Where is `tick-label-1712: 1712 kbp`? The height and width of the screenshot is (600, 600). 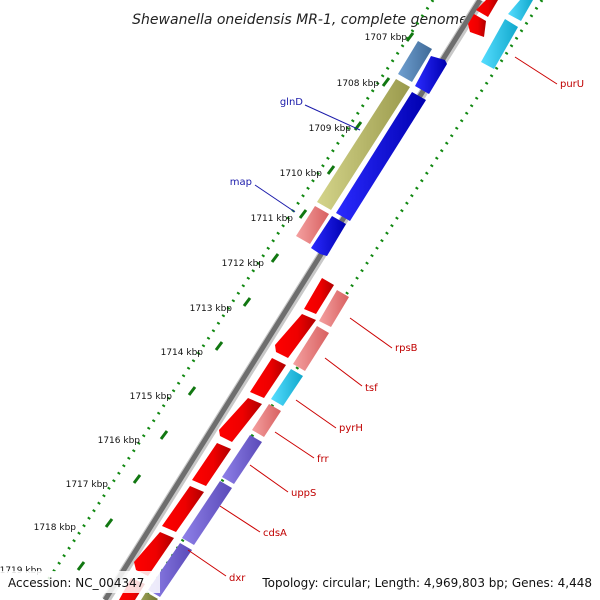
tick-label-1712: 1712 kbp is located at coordinates (243, 264).